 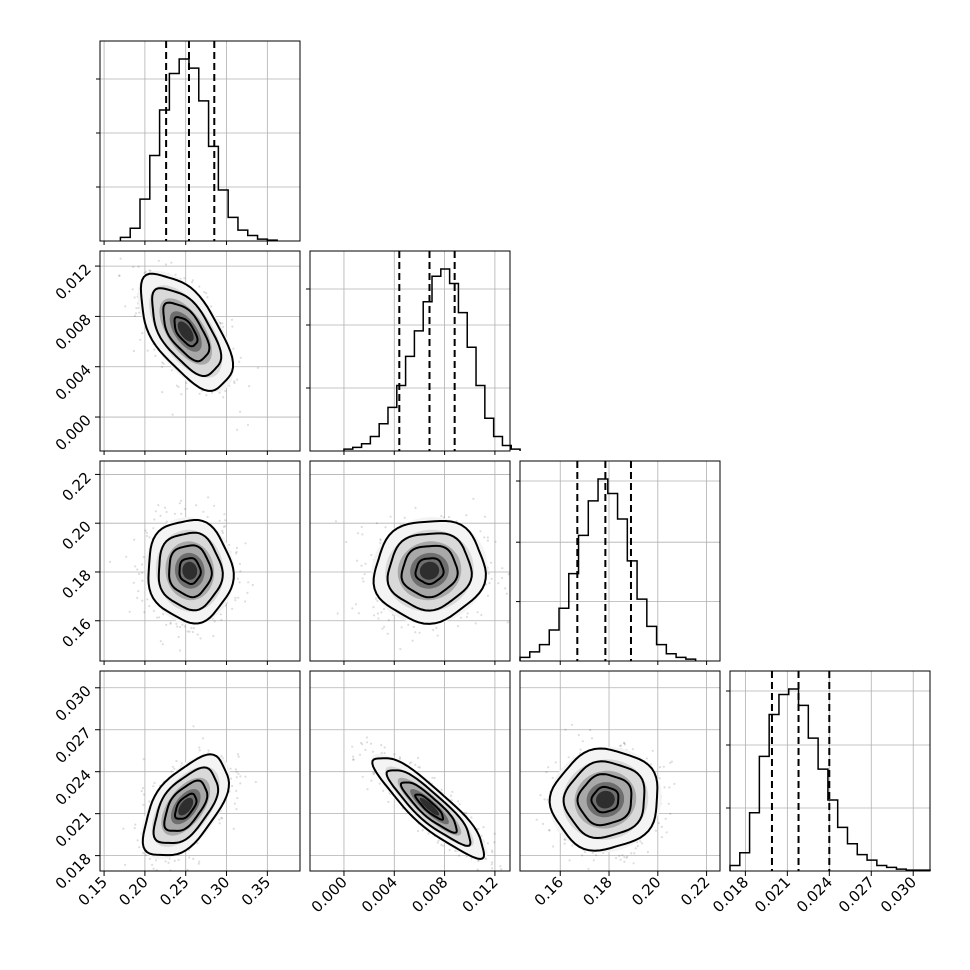 I want to click on panel-content, so click(x=181, y=574).